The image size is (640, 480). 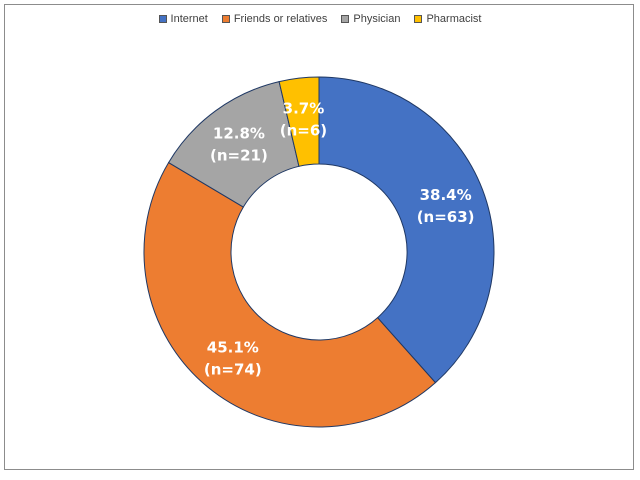 What do you see at coordinates (239, 134) in the screenshot?
I see `data-label-percent-physician: 12.8%` at bounding box center [239, 134].